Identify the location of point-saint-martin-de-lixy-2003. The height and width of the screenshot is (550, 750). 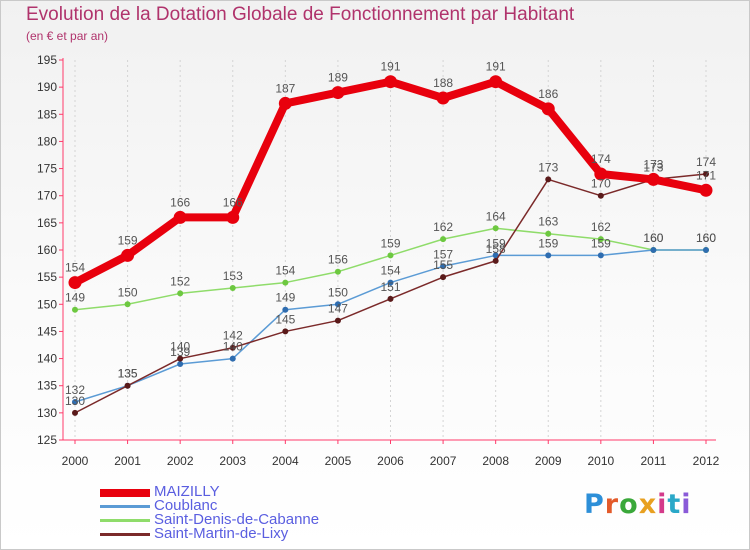
(232, 347).